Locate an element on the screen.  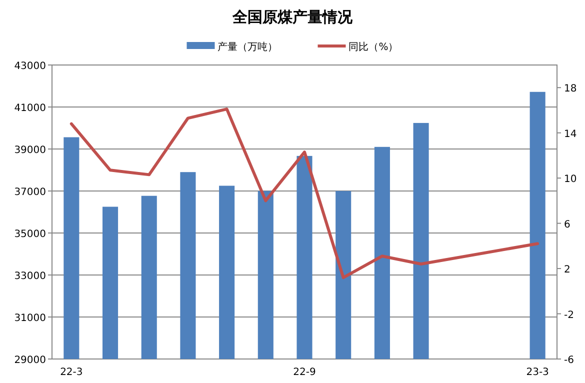
x-tick-label: 22-3 is located at coordinates (71, 372).